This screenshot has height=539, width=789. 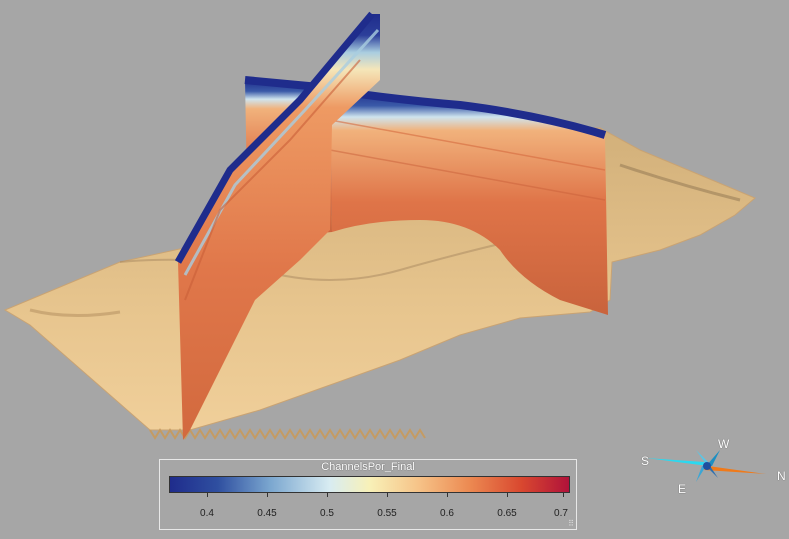 I want to click on legend-tick: 0.7, so click(x=561, y=513).